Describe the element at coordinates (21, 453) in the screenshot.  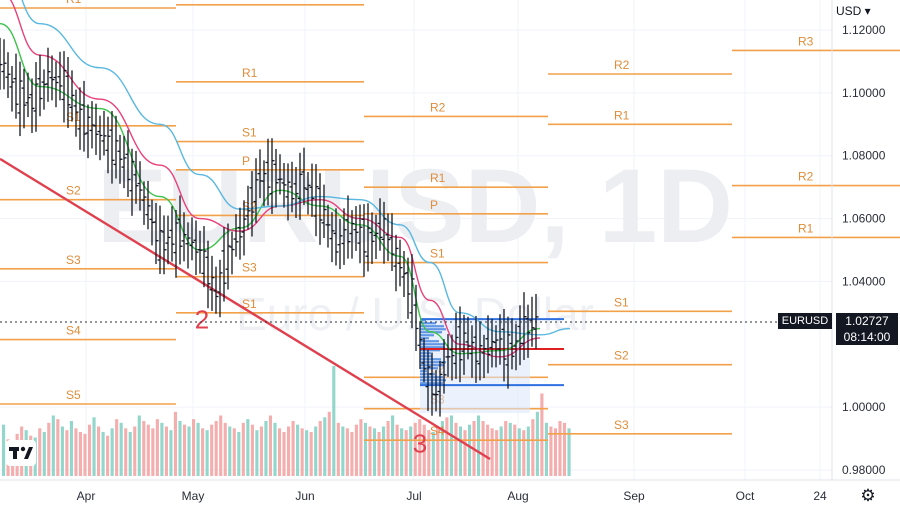
I see `tradingview-logo` at that location.